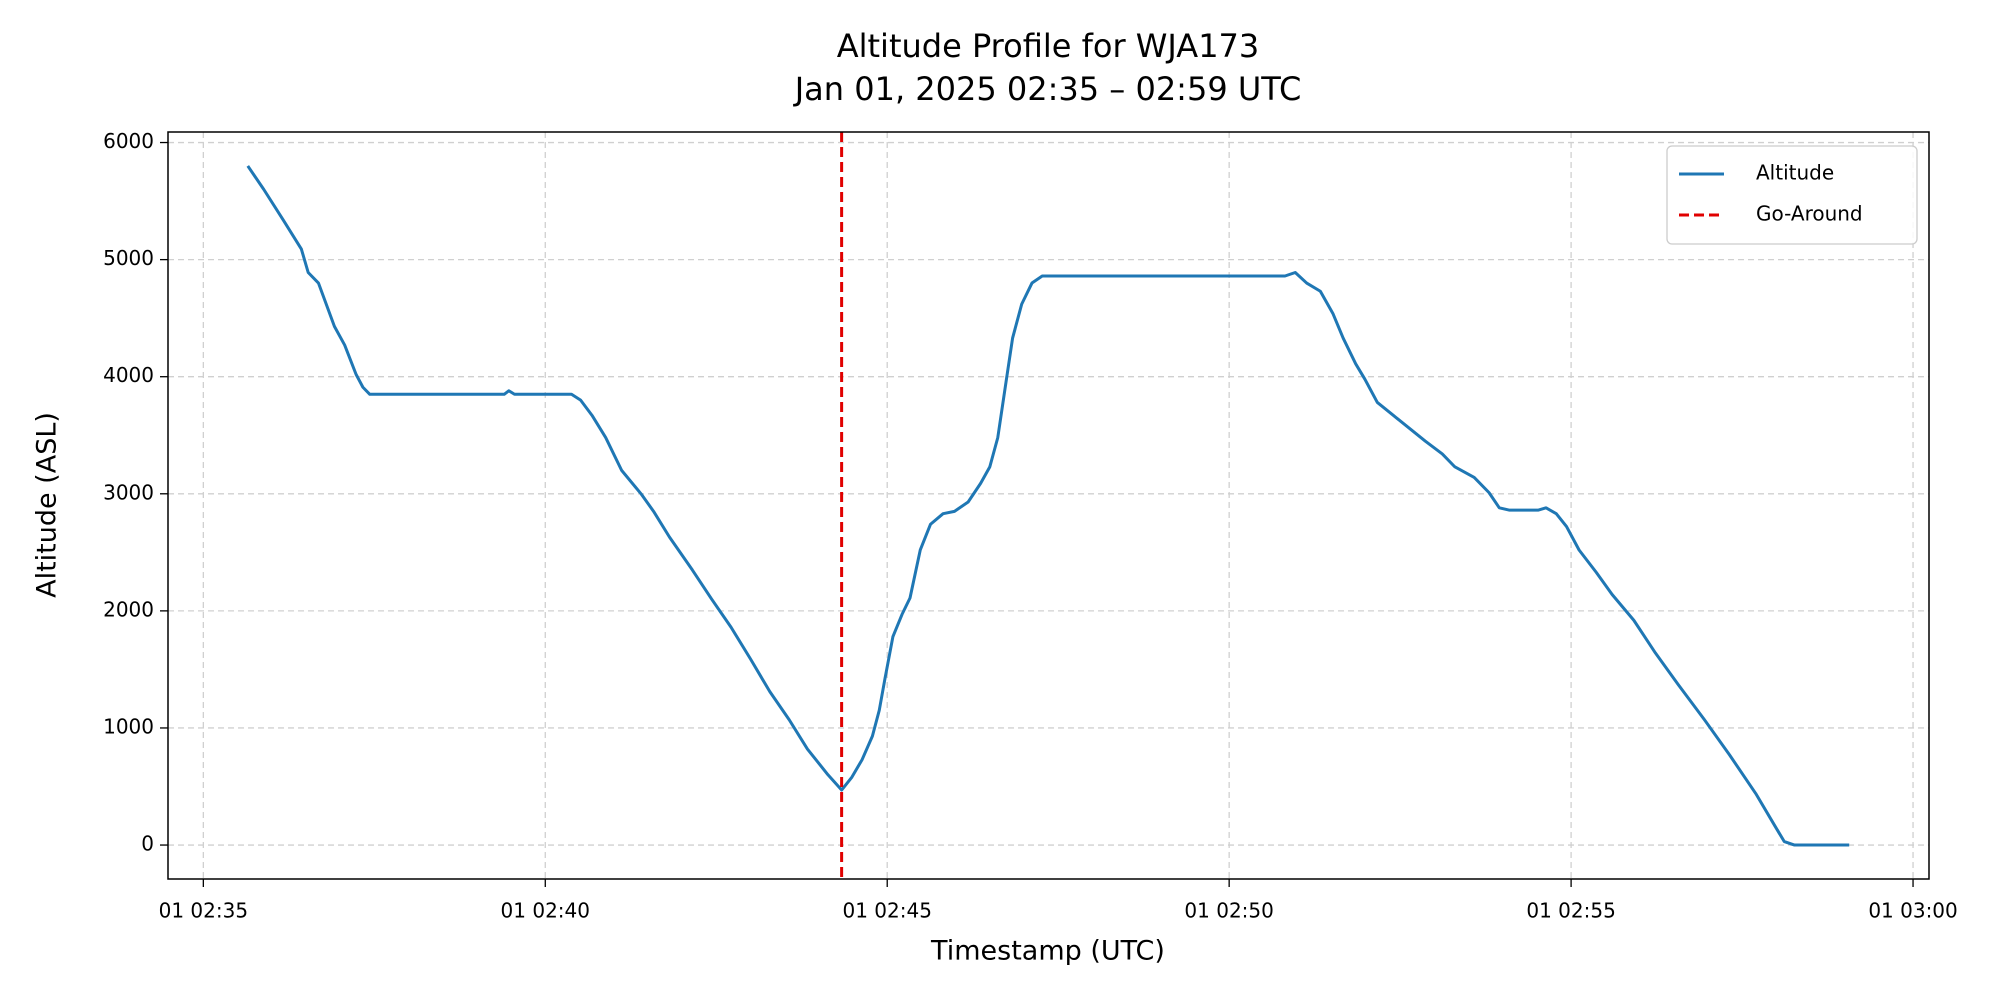 This screenshot has width=2000, height=1000. What do you see at coordinates (1047, 89) in the screenshot?
I see `chart-subtitle: Jan 01, 2025 02:35 – 02:59 UTC` at bounding box center [1047, 89].